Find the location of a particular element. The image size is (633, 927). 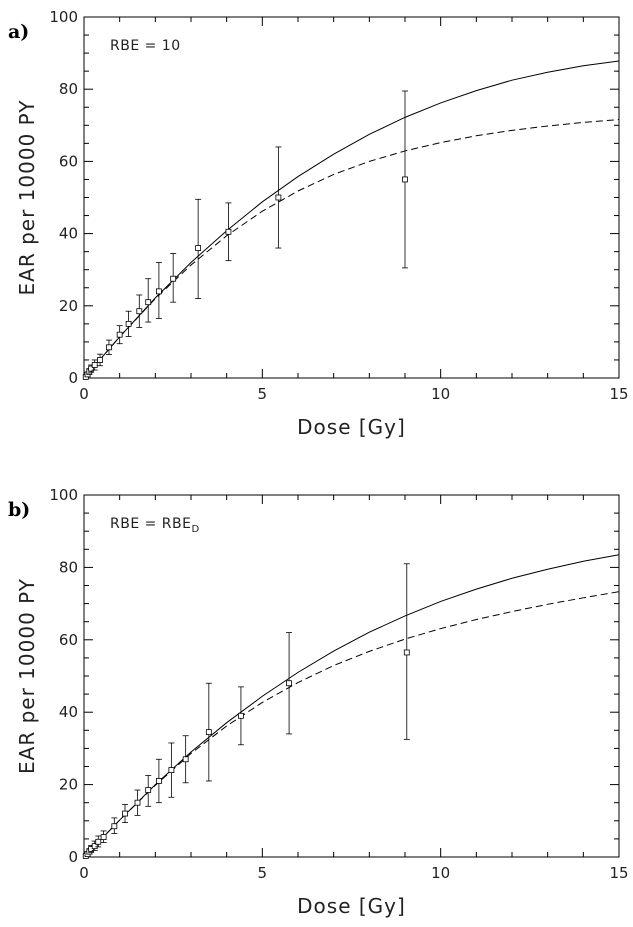

chart-b-x-tick-label: 15 is located at coordinates (618, 873).